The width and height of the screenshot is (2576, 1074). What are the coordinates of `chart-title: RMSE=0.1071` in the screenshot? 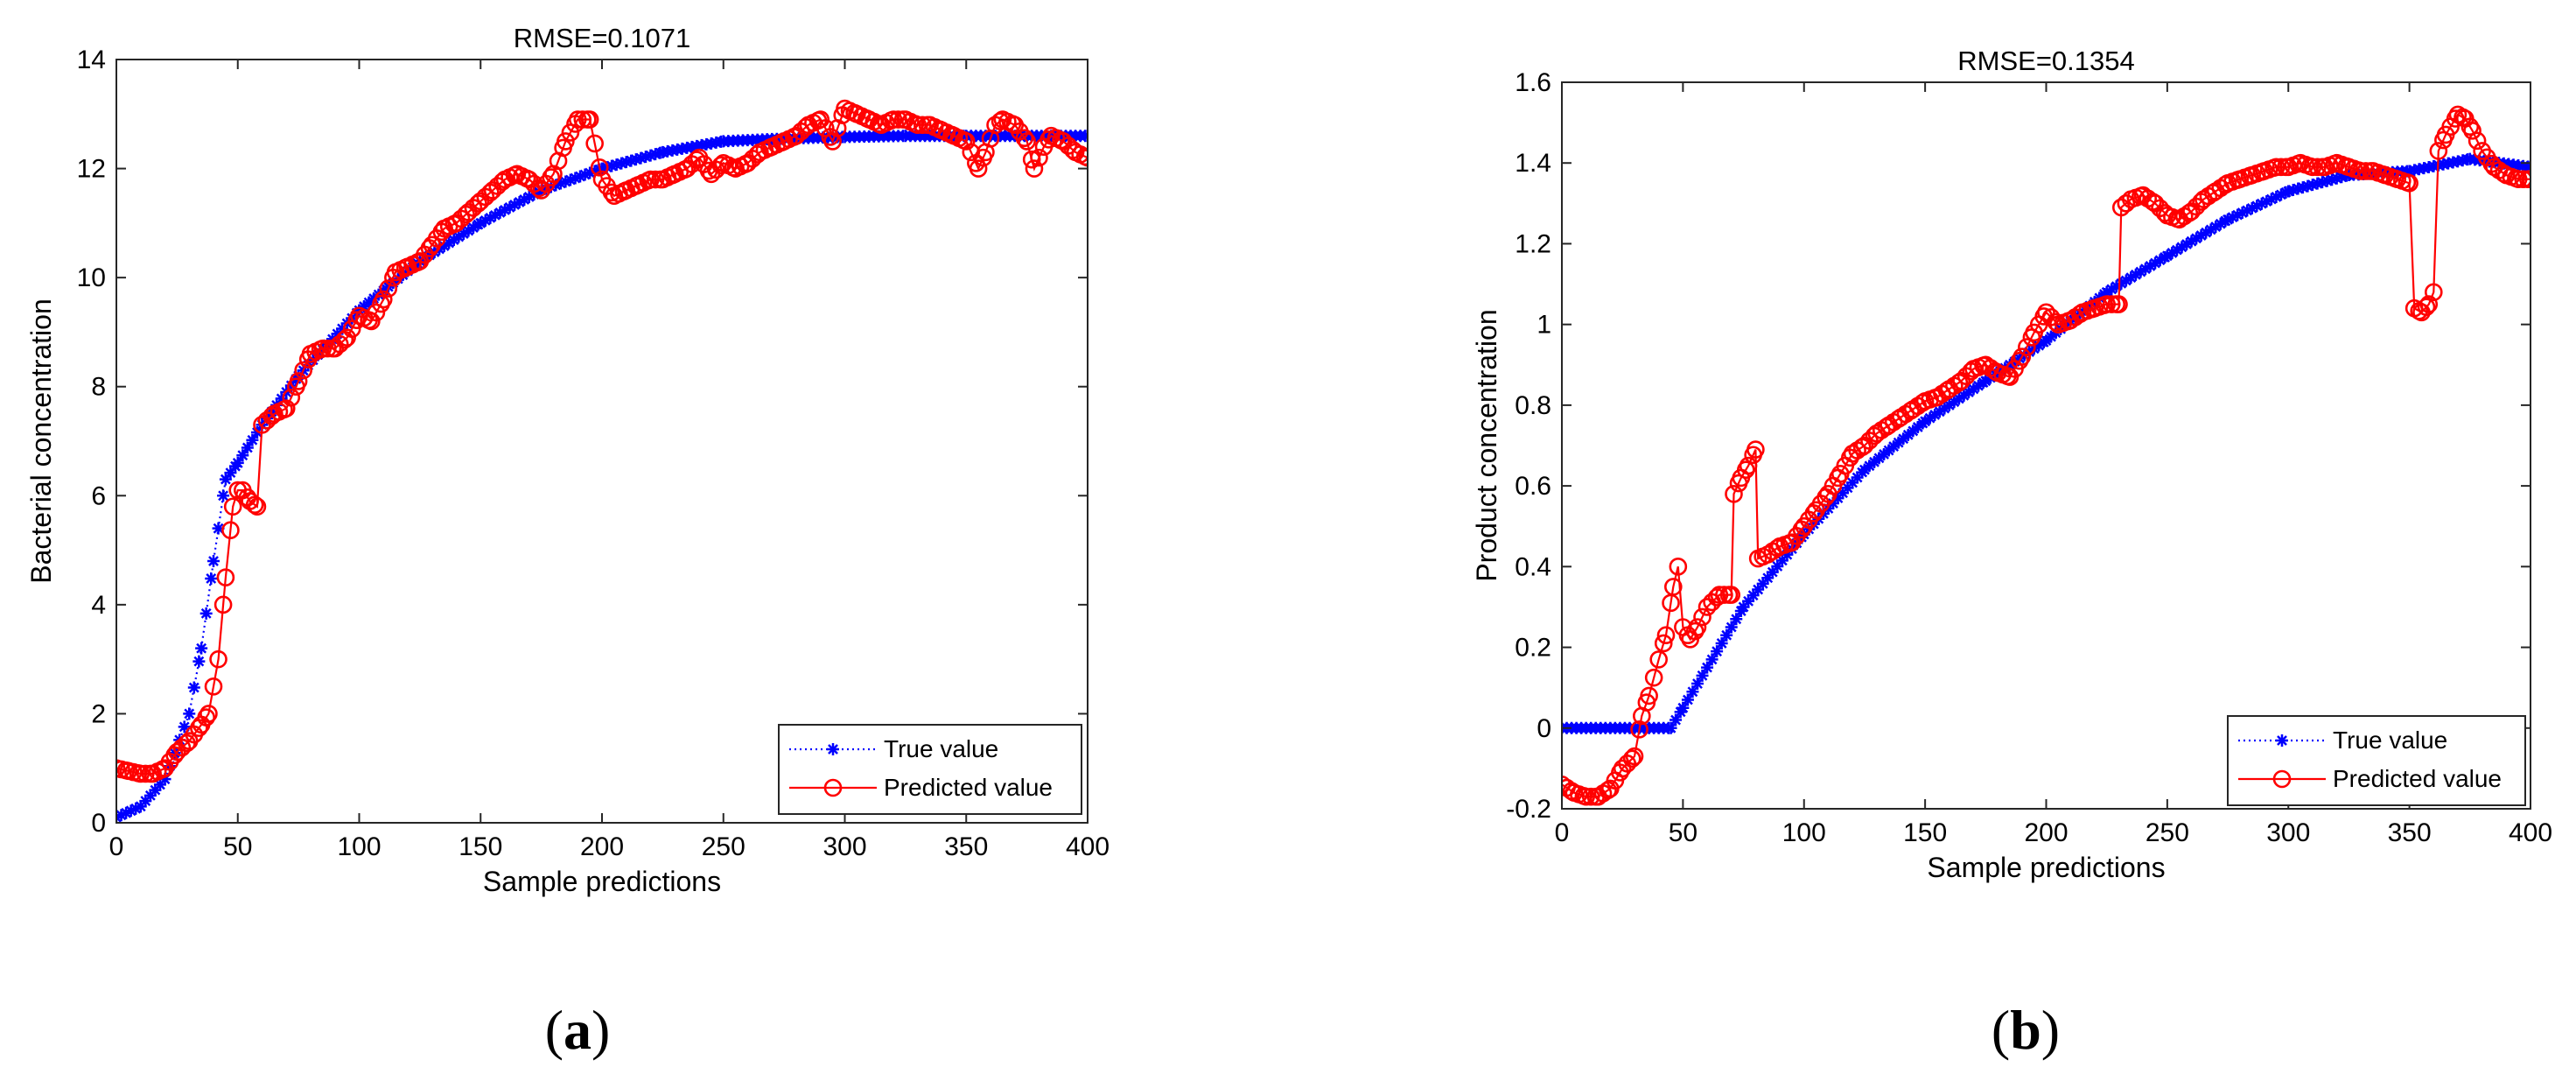 It's located at (602, 38).